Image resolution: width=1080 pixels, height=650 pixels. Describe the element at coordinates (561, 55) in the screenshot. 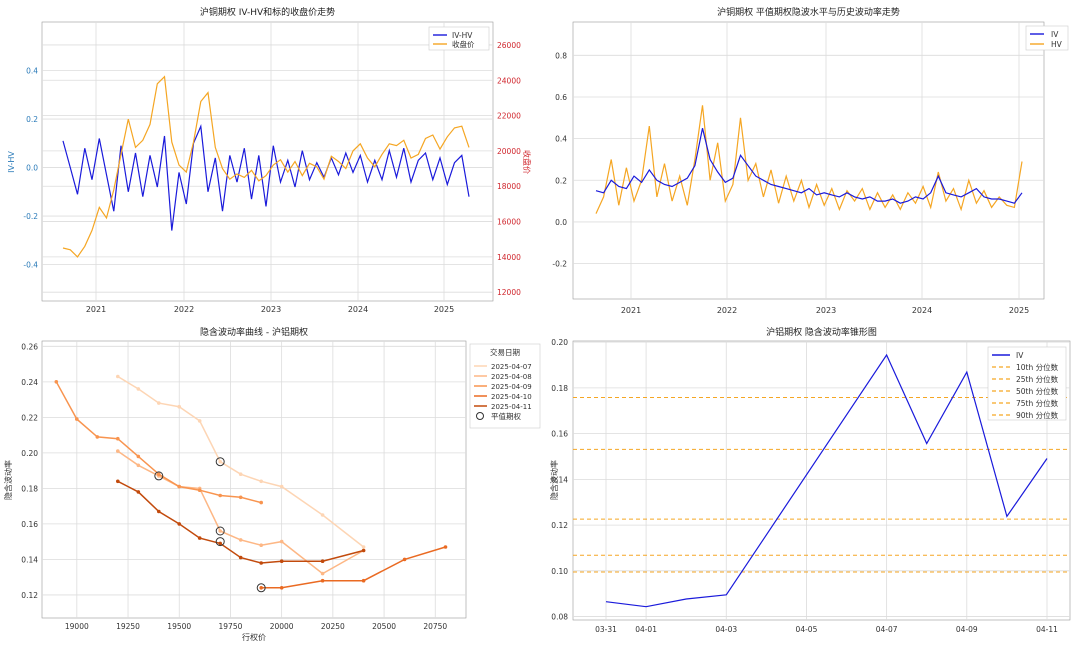

I see `y-tick-label: 0.8` at that location.